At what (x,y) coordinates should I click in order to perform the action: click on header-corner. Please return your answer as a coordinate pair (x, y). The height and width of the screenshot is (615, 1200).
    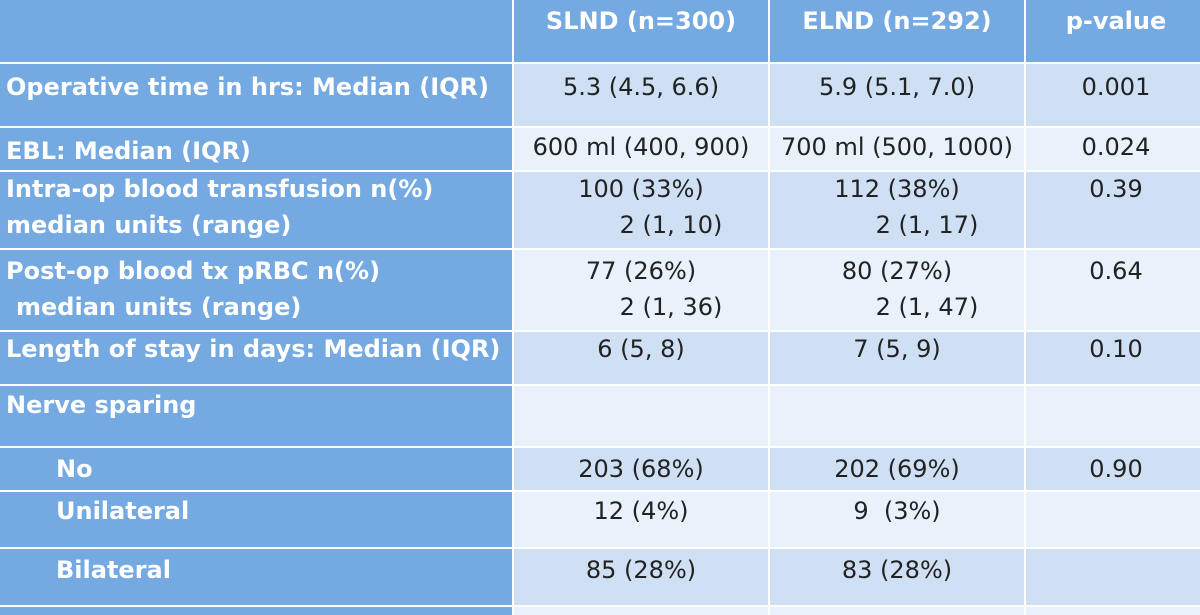
    Looking at the image, I should click on (256, 31).